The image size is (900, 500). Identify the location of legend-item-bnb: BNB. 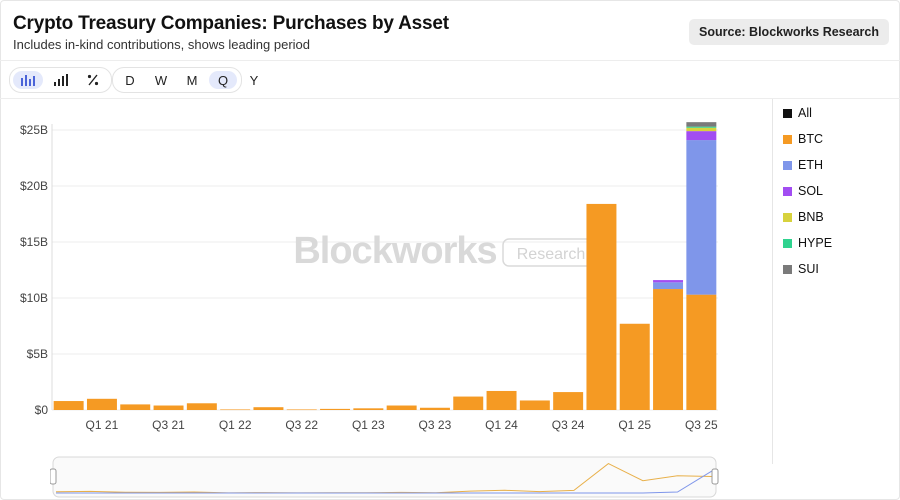
(803, 217).